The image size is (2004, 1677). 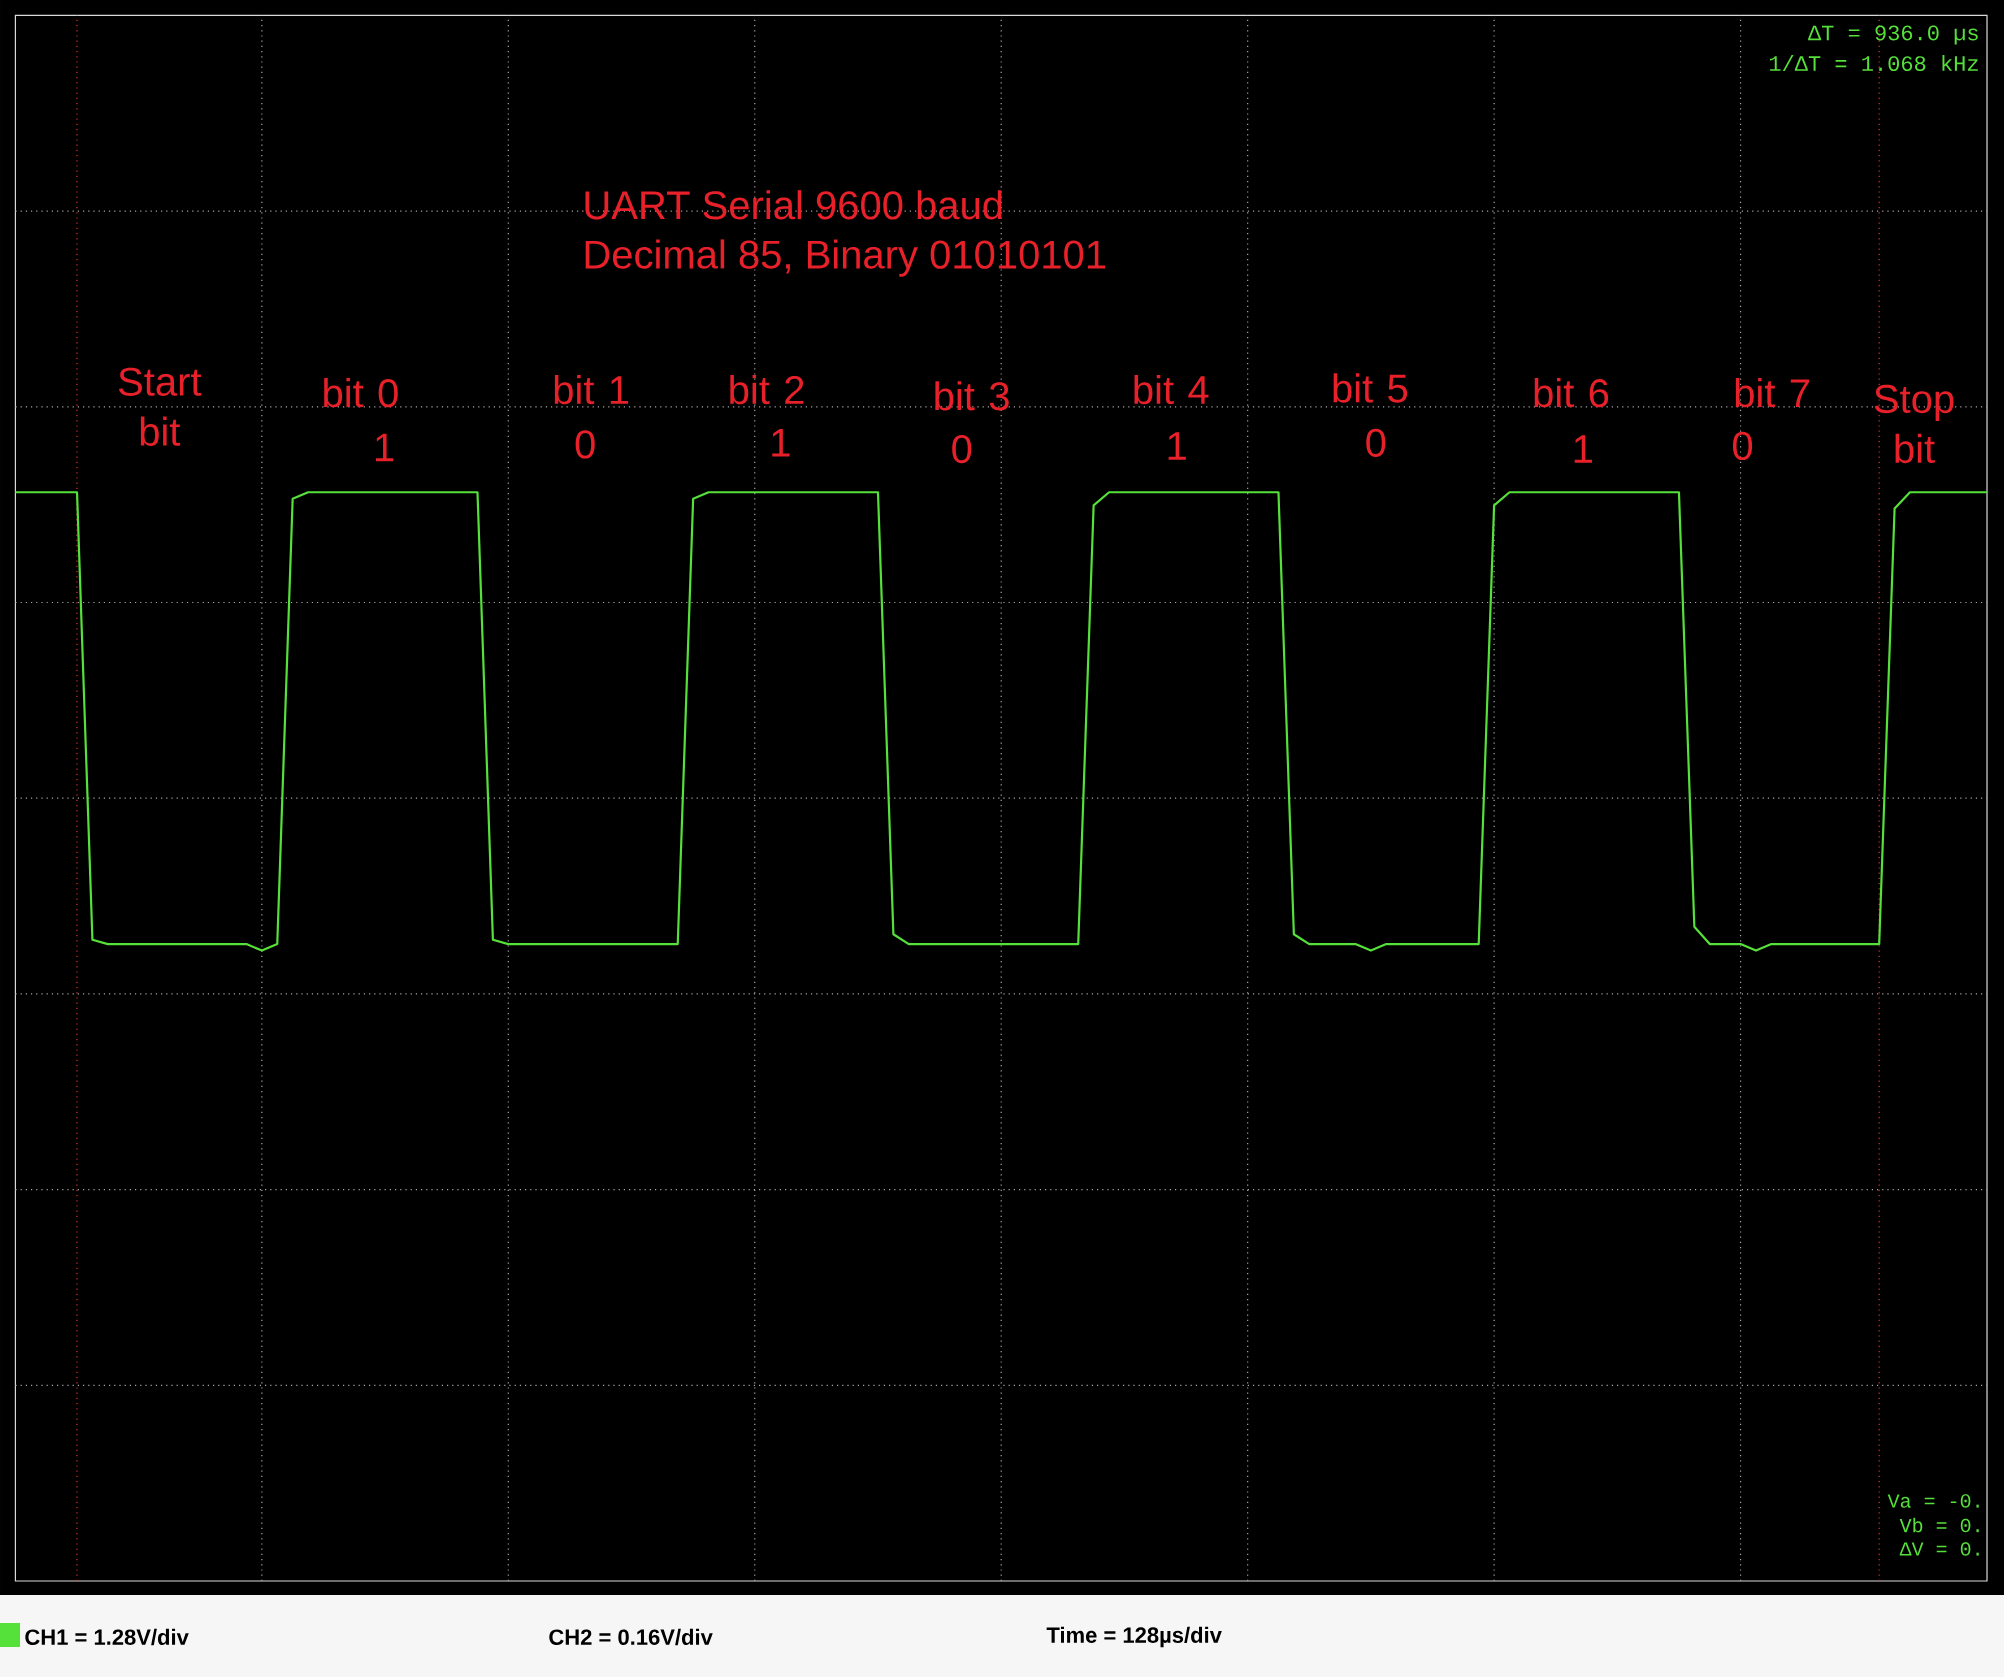 I want to click on annotation: ΔV = 0., so click(x=1939, y=1549).